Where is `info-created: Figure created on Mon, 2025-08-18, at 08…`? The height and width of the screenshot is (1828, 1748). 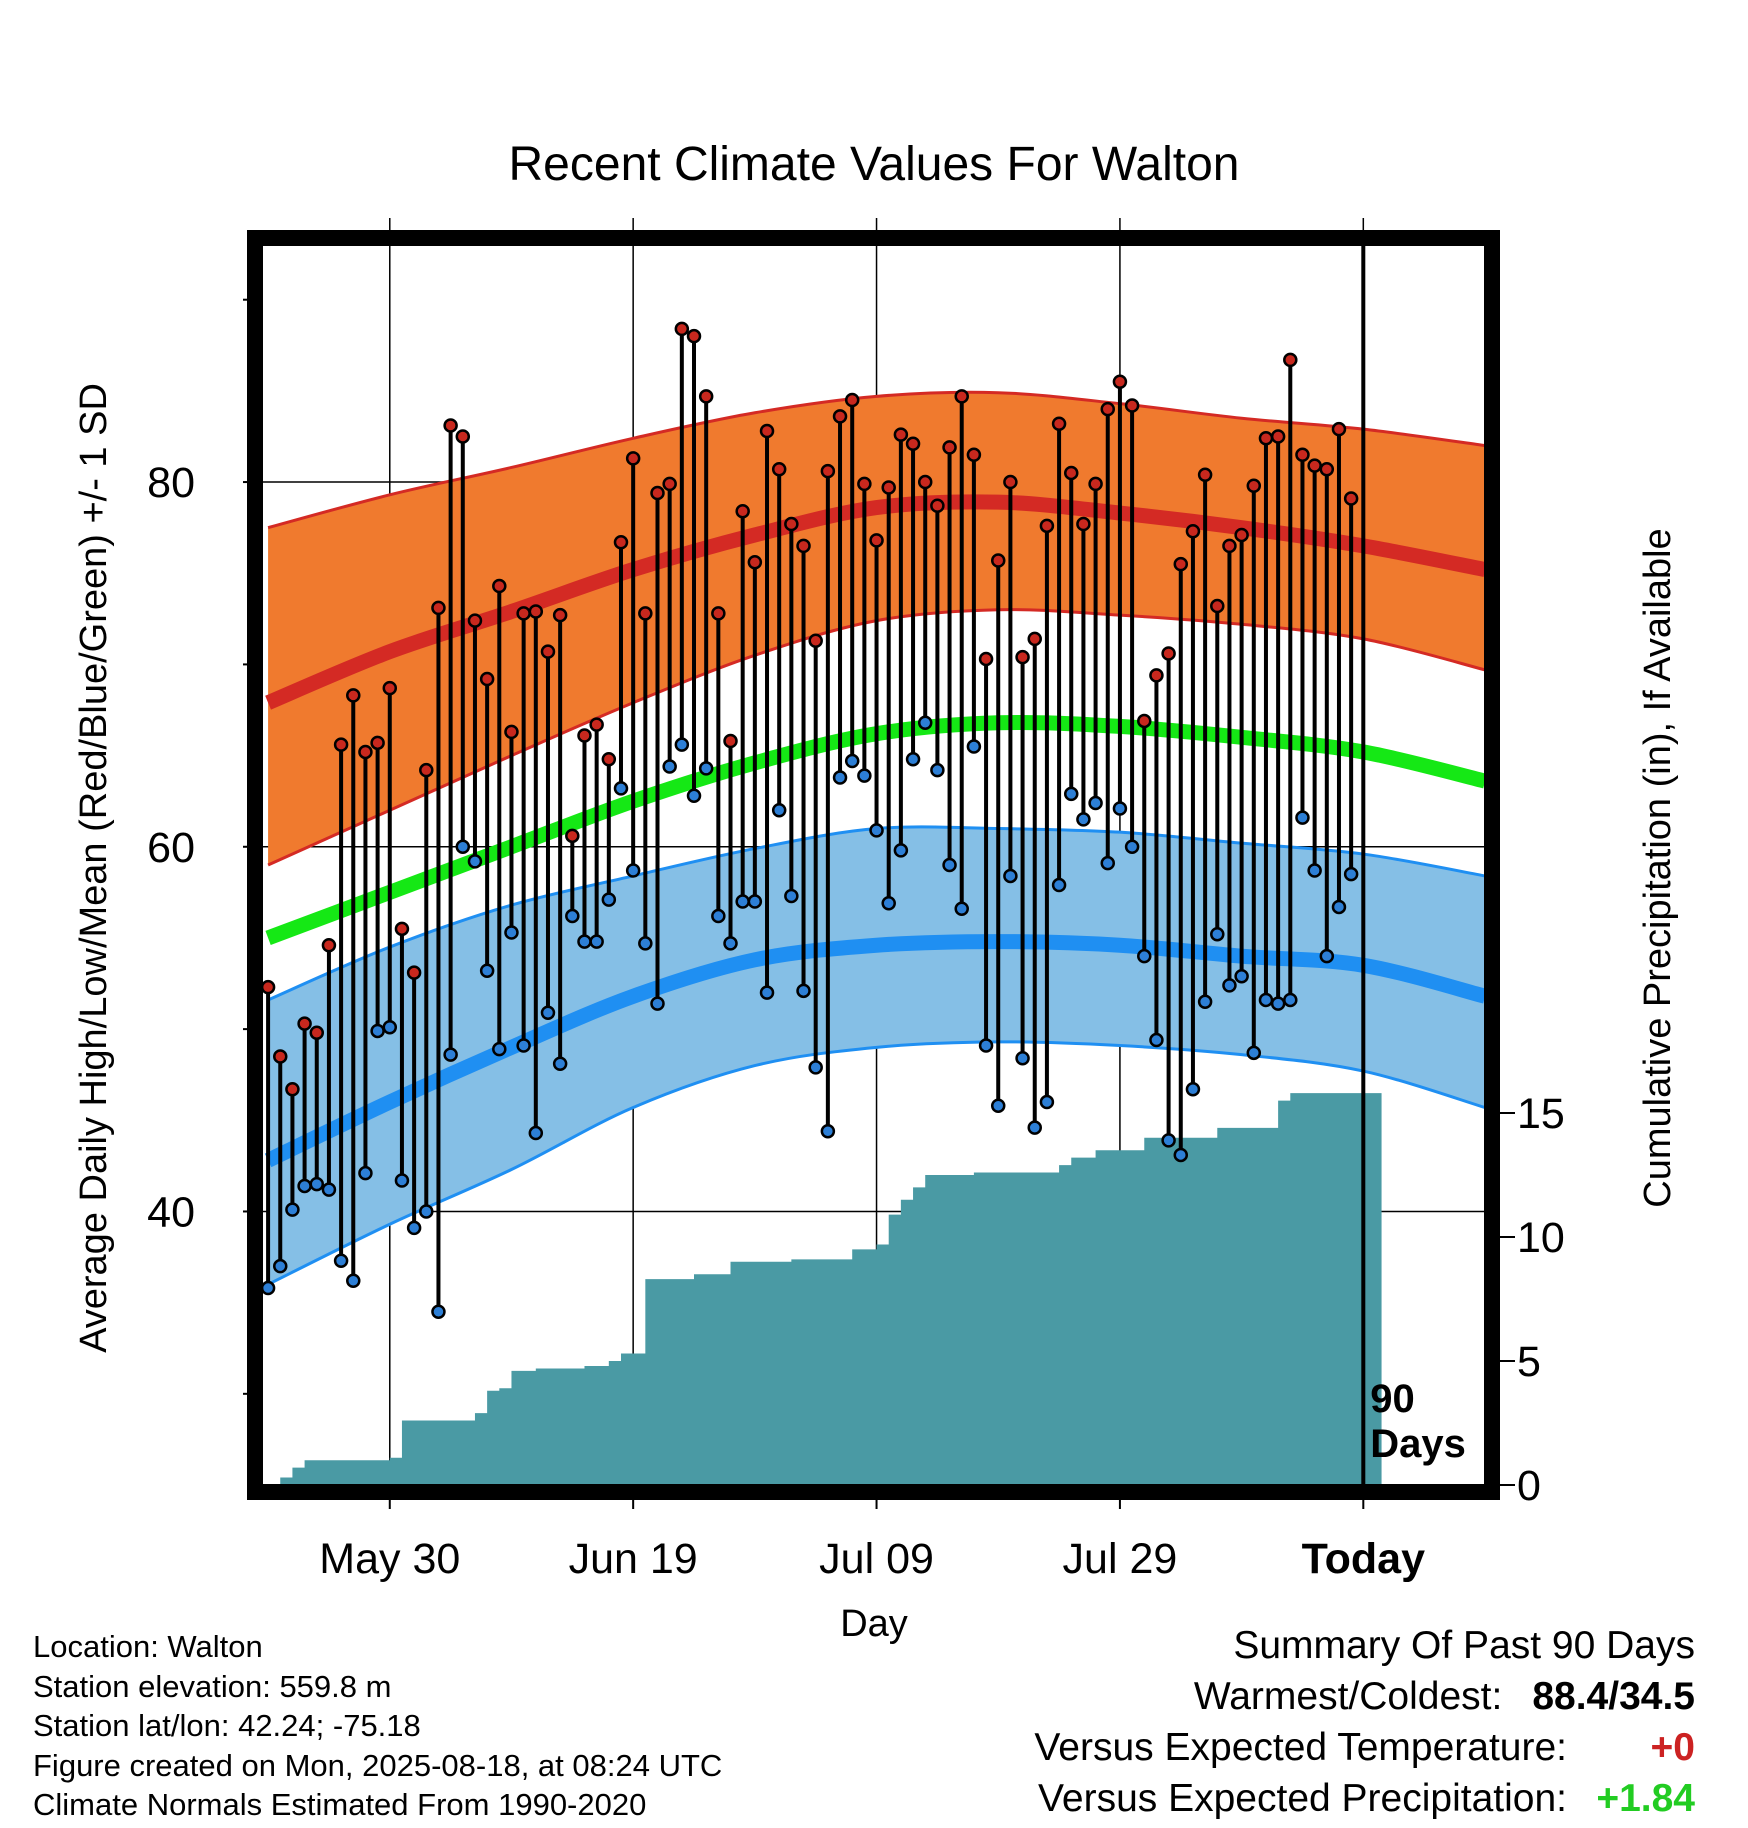 info-created: Figure created on Mon, 2025-08-18, at 08… is located at coordinates (378, 1765).